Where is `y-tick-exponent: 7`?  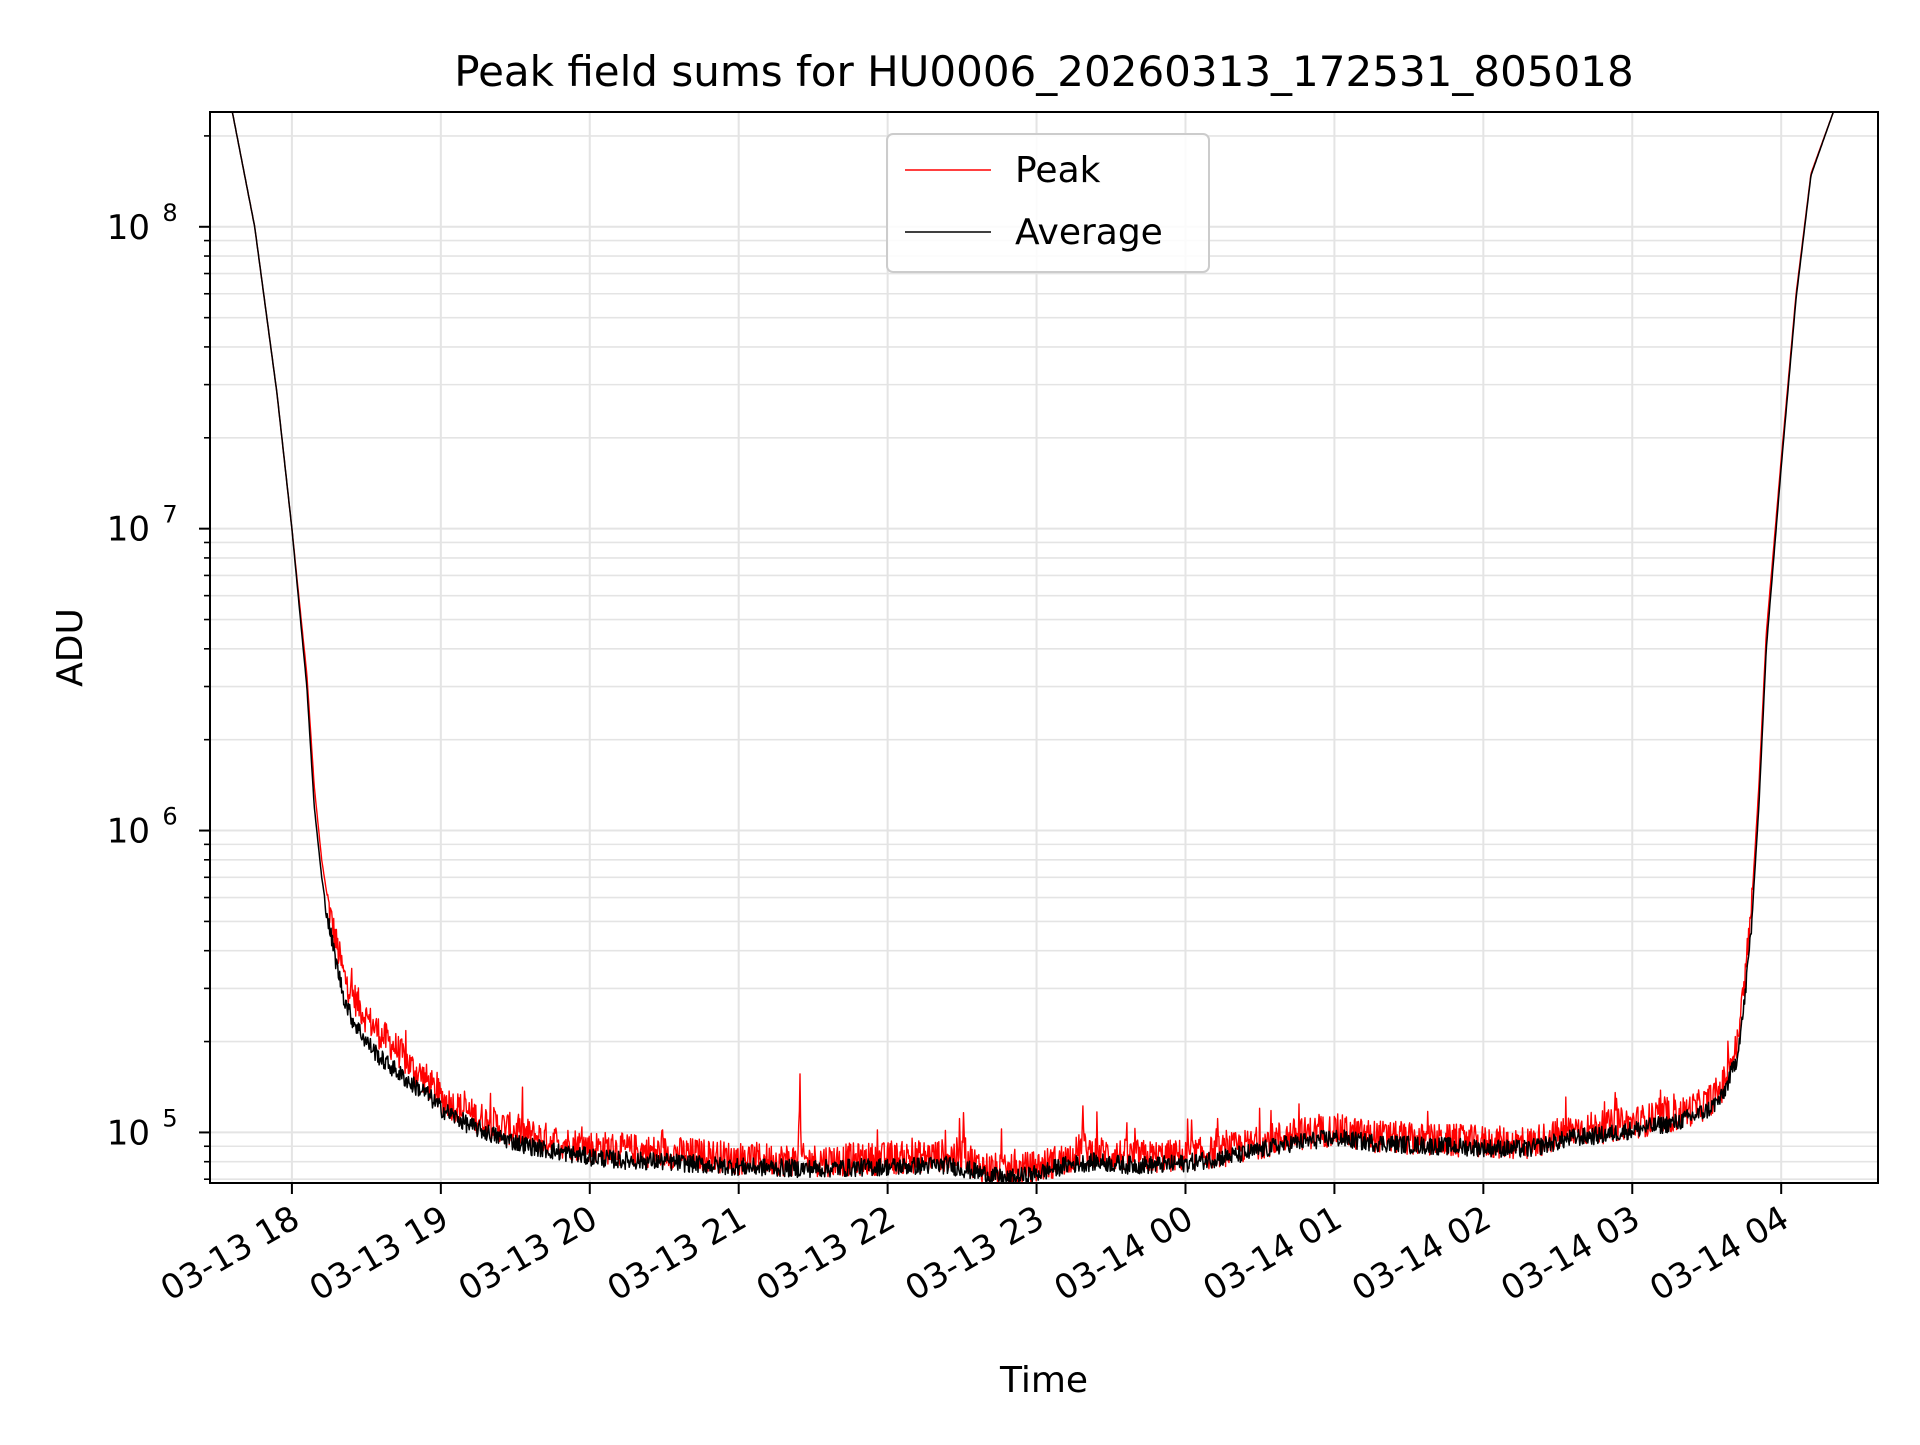 y-tick-exponent: 7 is located at coordinates (169, 515).